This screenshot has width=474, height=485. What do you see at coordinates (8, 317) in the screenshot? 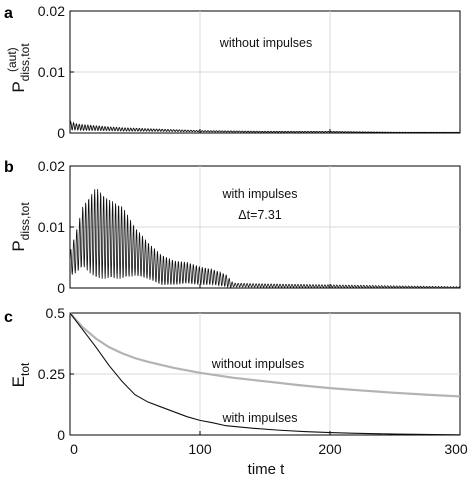
I see `panel-c-label: c` at bounding box center [8, 317].